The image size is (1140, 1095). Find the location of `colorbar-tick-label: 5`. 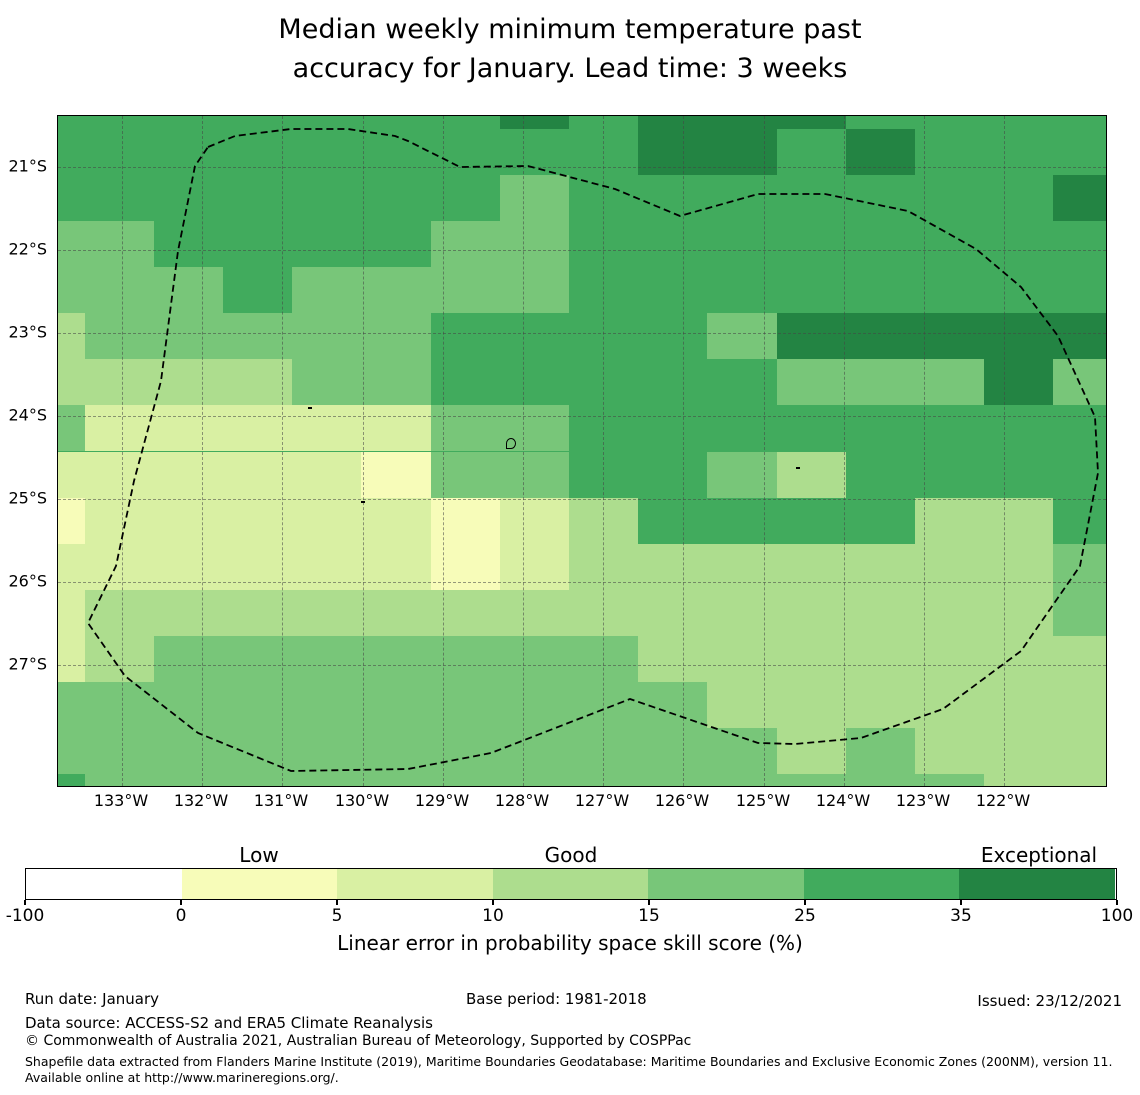

colorbar-tick-label: 5 is located at coordinates (337, 916).